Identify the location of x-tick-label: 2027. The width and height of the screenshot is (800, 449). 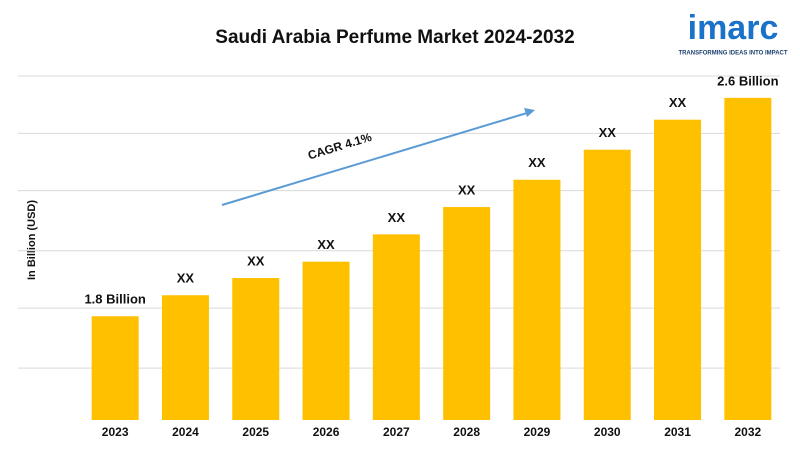
(396, 432).